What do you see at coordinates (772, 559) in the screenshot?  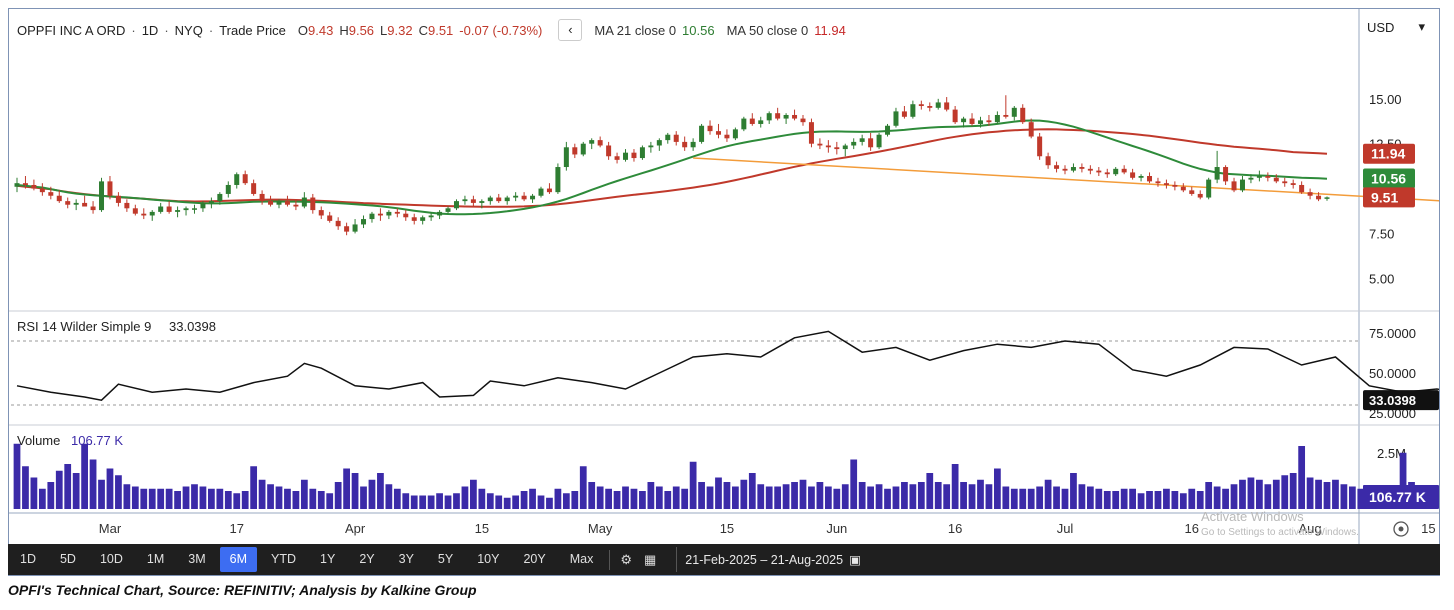 I see `date-range-picker: 21-Feb-2025 – 21-Aug-2025 ▣` at bounding box center [772, 559].